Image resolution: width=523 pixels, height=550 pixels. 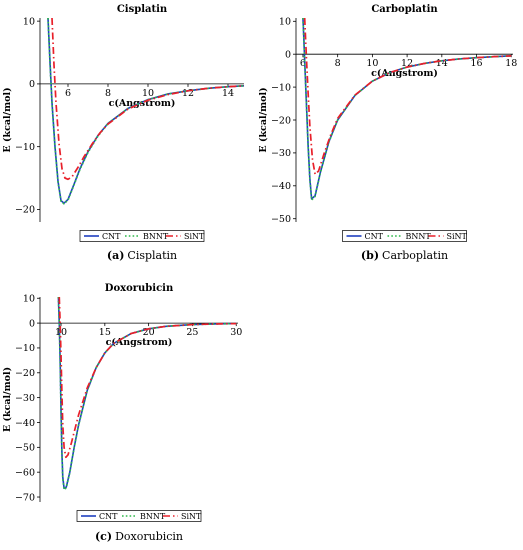 I want to click on panel-caption: (b) Carboplatin, so click(x=404, y=255).